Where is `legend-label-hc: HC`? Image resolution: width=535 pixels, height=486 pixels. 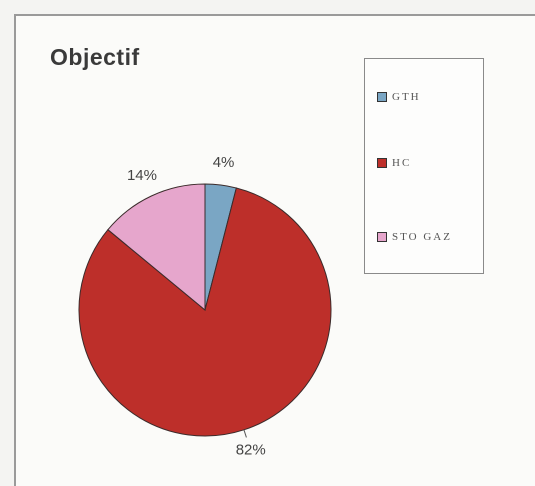
legend-label-hc: HC is located at coordinates (402, 163).